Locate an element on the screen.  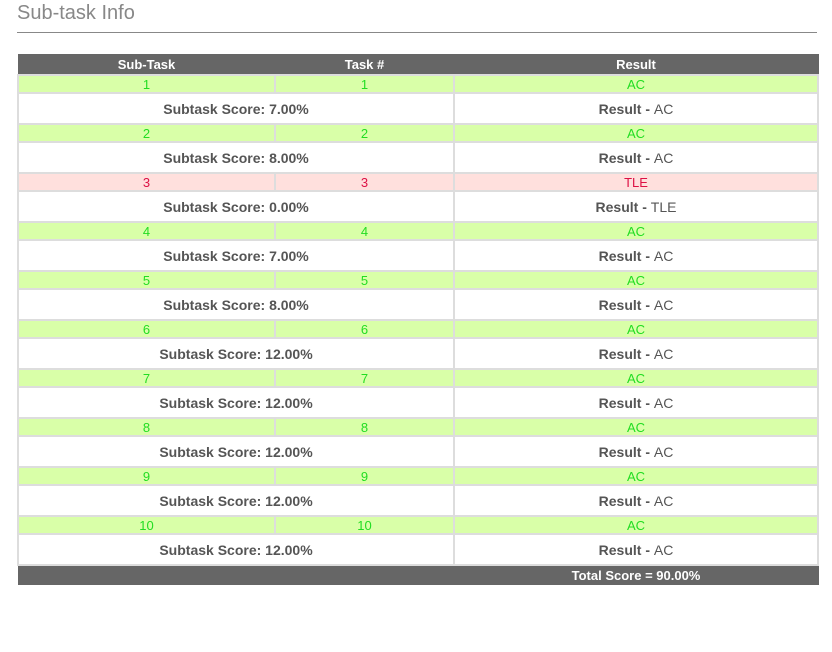
total-score-spacer is located at coordinates (236, 574).